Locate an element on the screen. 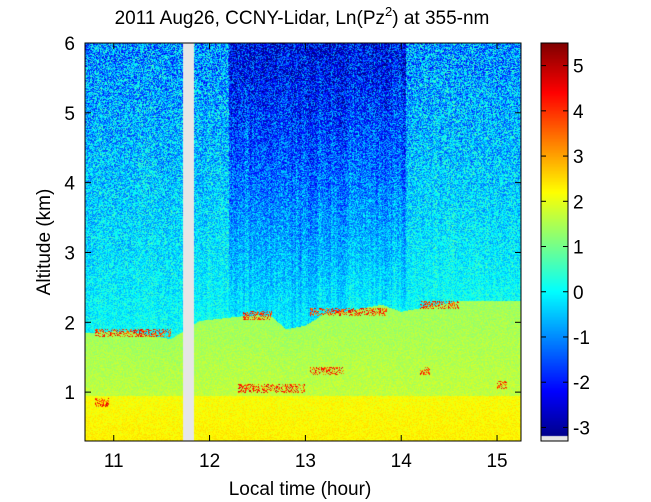 This screenshot has width=651, height=502. y-tick-label: 3 is located at coordinates (69, 253).